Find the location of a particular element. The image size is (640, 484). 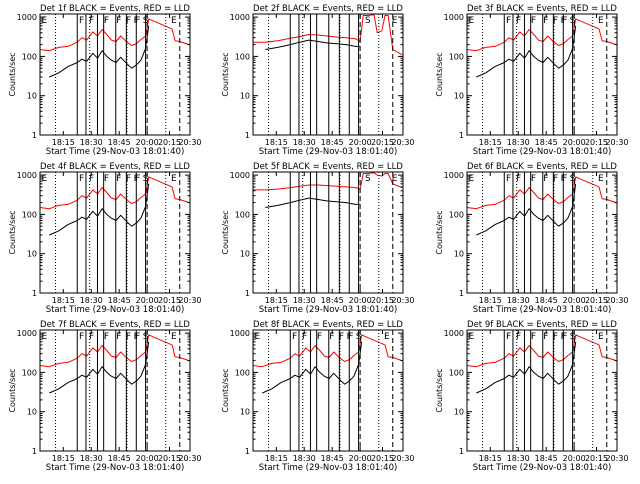

panel-title: Det 1f BLACK = Events, RED = LLD is located at coordinates (115, 9).